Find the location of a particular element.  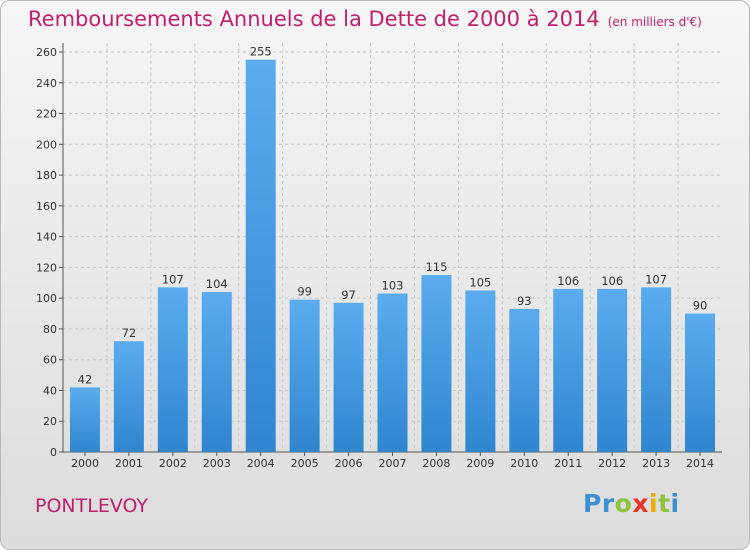

city-name: PONTLEVOY is located at coordinates (92, 506).